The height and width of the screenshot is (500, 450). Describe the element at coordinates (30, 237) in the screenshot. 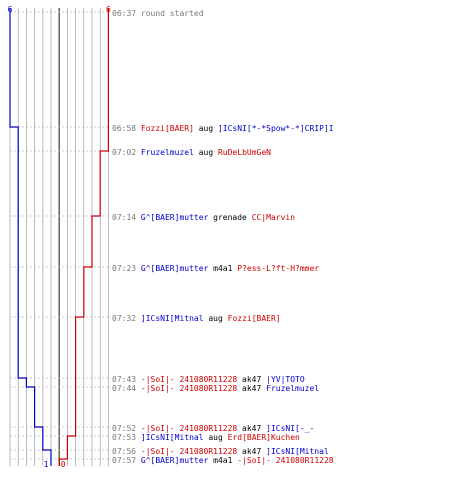

I see `blue-team-line` at that location.